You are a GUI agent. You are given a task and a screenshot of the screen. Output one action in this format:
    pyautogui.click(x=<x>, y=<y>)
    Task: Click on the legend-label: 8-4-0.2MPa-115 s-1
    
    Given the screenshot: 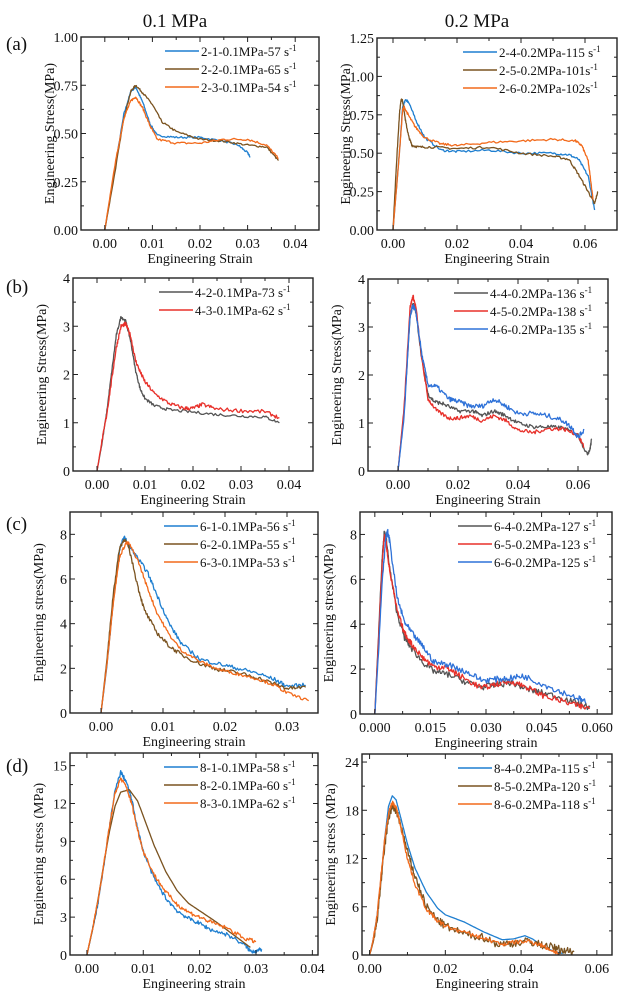 What is the action you would take?
    pyautogui.click(x=545, y=768)
    